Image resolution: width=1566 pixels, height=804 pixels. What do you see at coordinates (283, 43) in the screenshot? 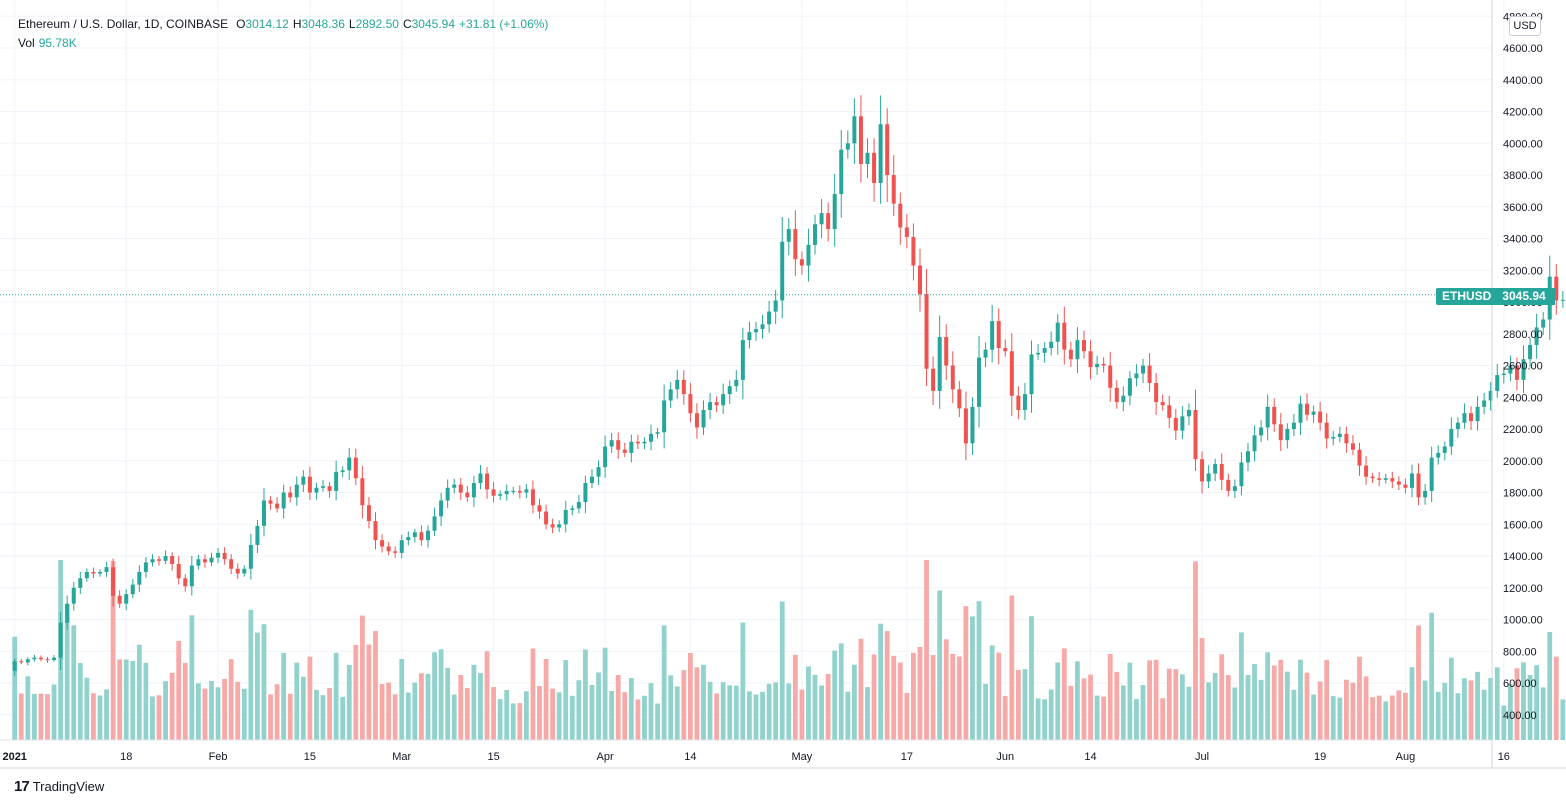
I see `legend-volume-row: Vol 95.78K` at bounding box center [283, 43].